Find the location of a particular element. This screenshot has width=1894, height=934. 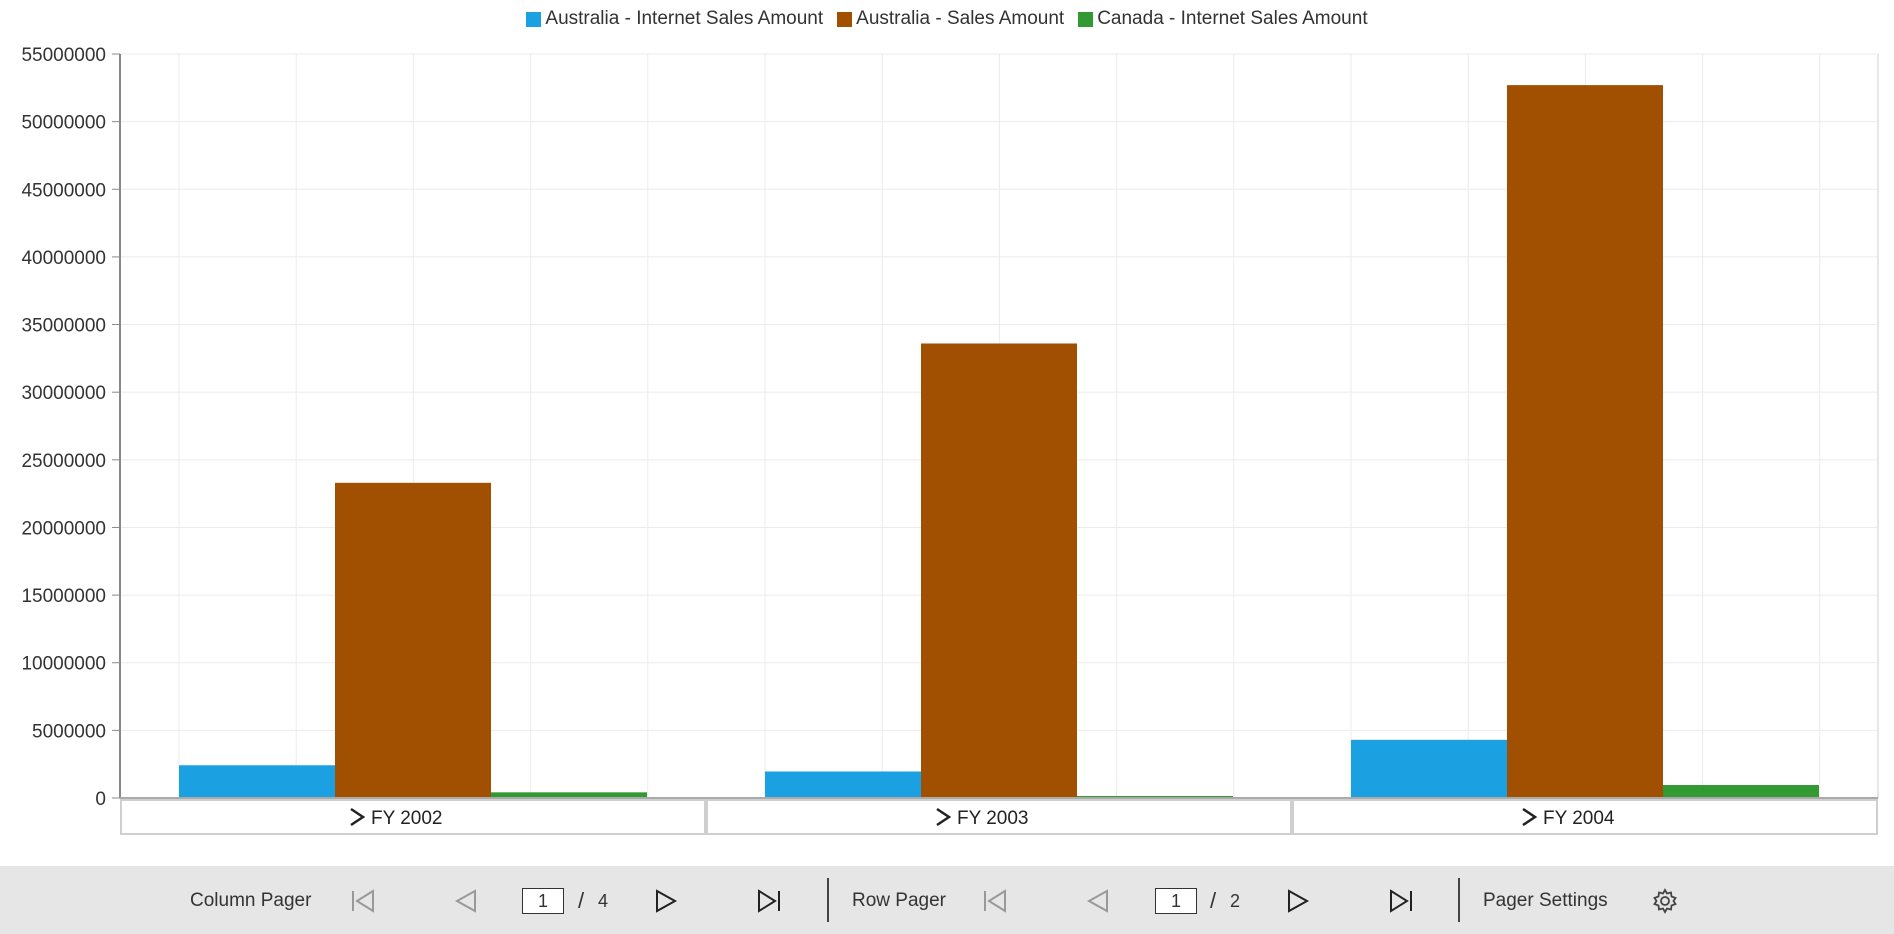

legend-item-australia-sales: Australia - Sales Amount is located at coordinates (950, 19).